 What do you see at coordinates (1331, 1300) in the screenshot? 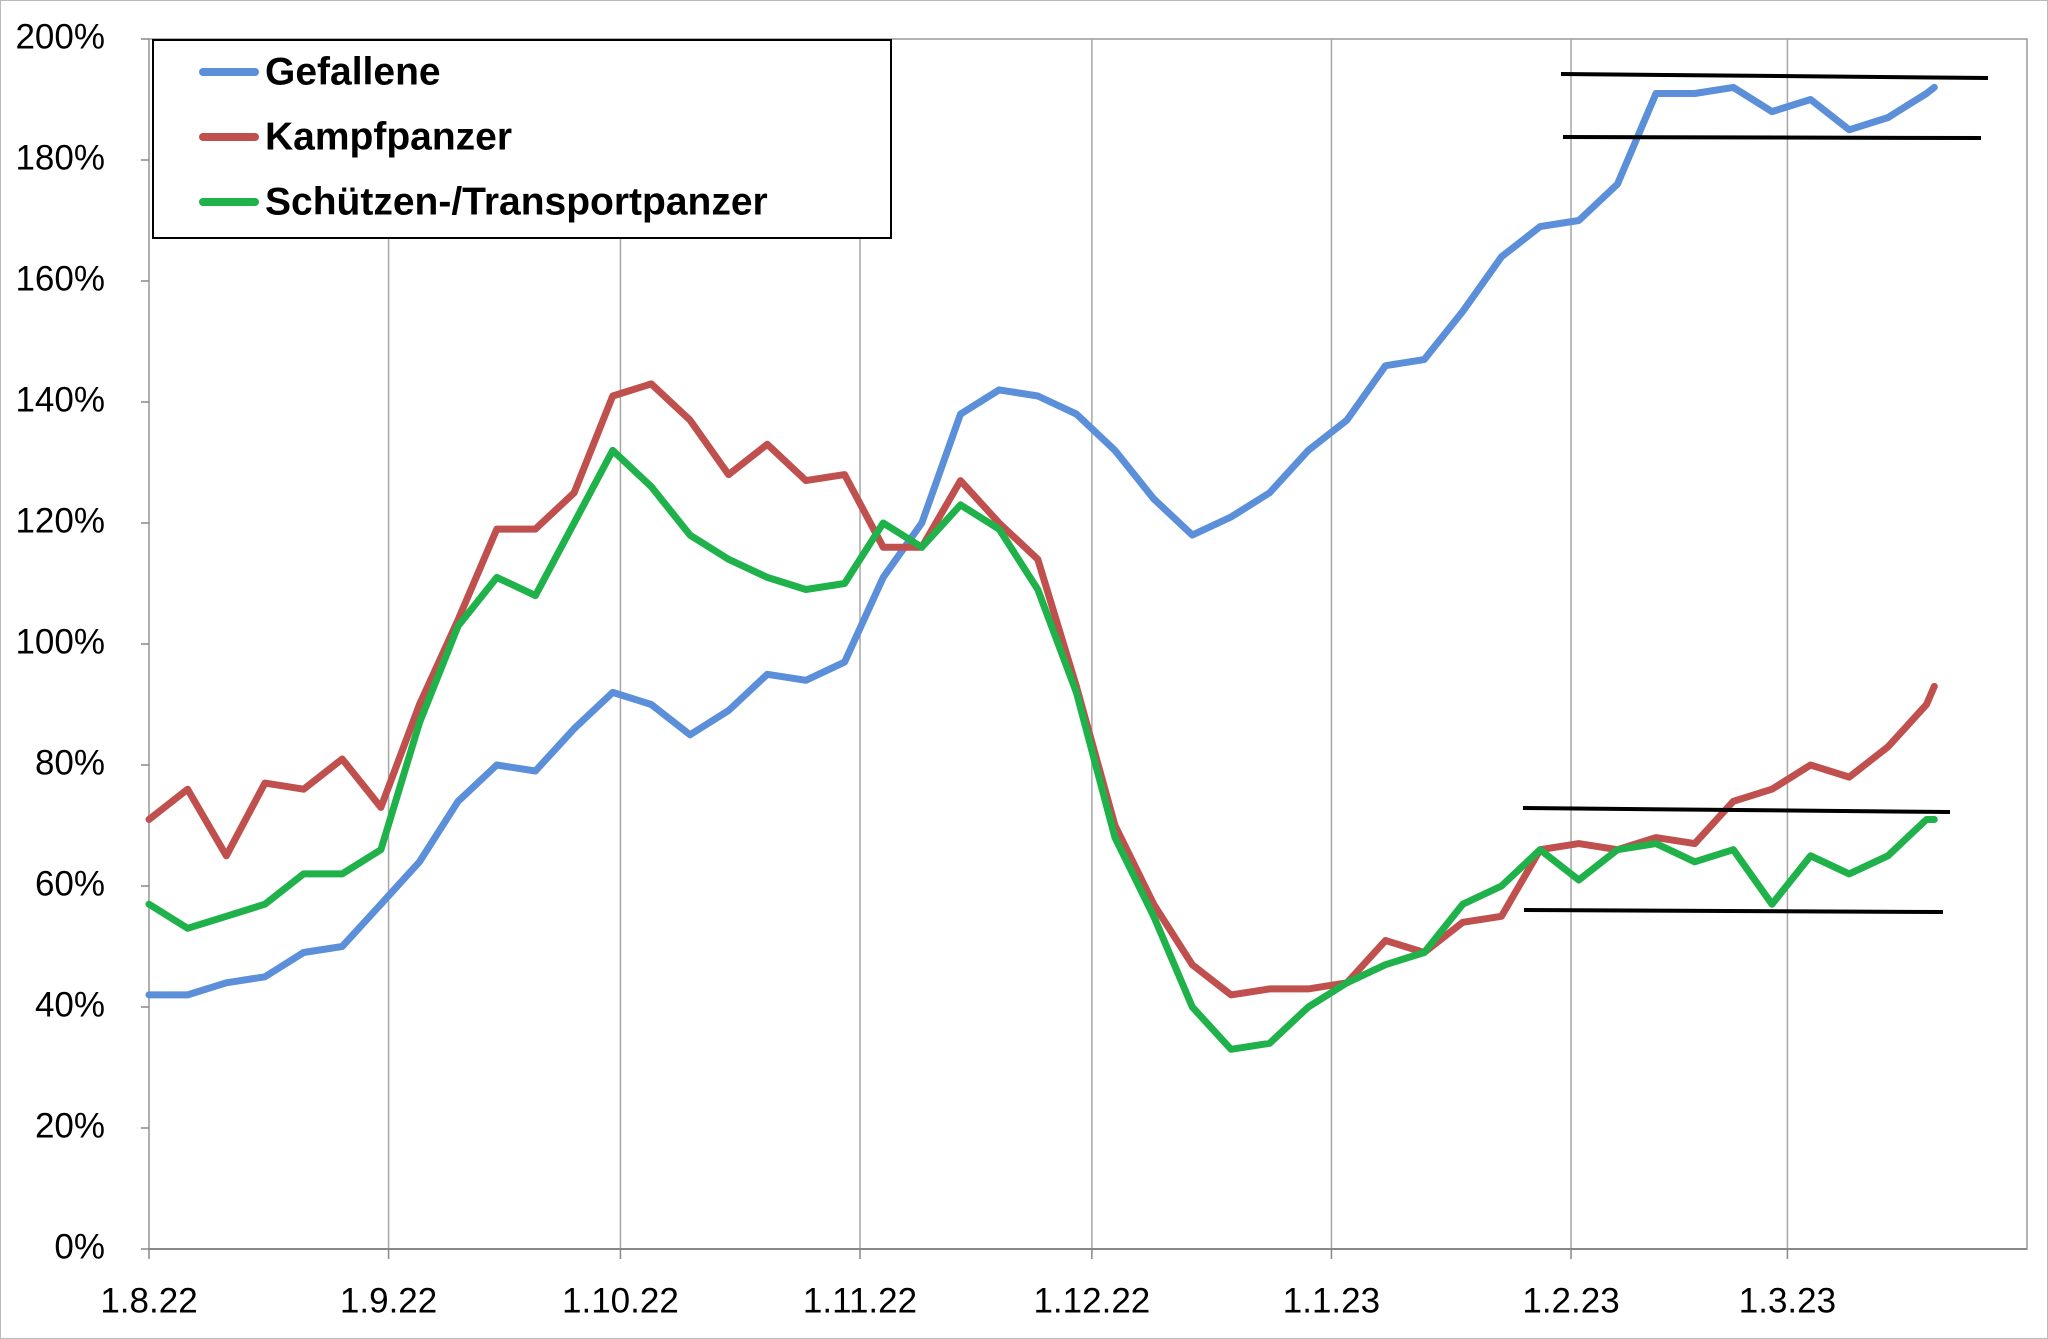
I see `x-tick-label: 1.1.23` at bounding box center [1331, 1300].